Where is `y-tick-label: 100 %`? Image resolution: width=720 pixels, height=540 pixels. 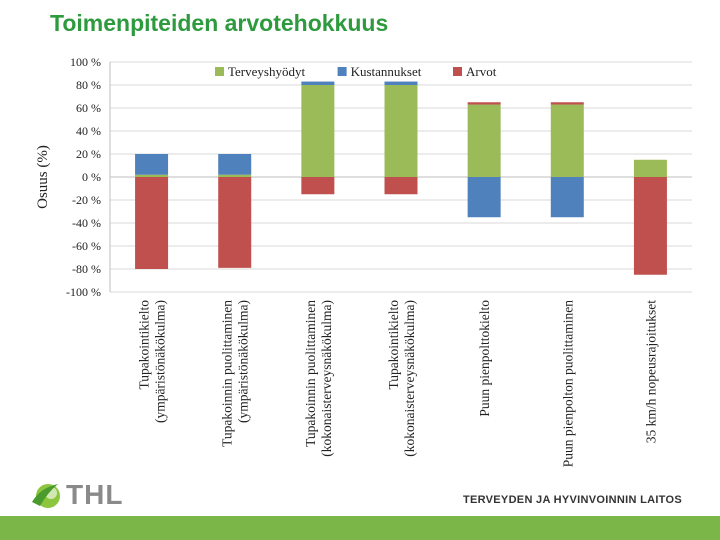
y-tick-label: 100 % is located at coordinates (85, 62).